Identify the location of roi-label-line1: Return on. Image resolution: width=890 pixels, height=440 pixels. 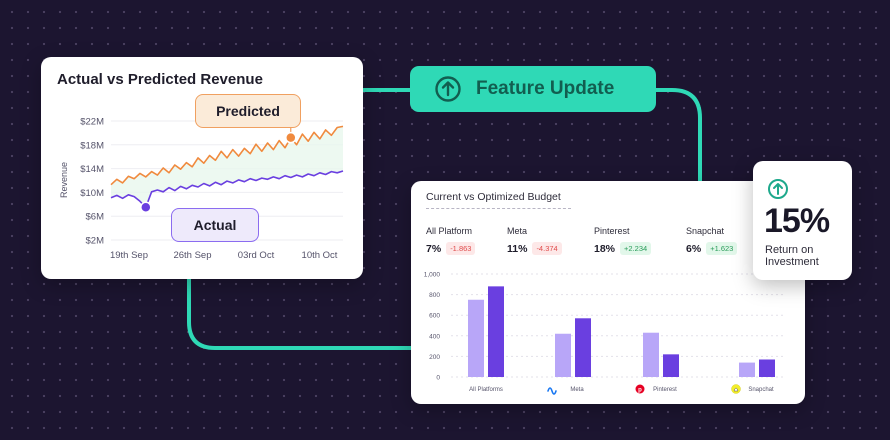
(789, 250).